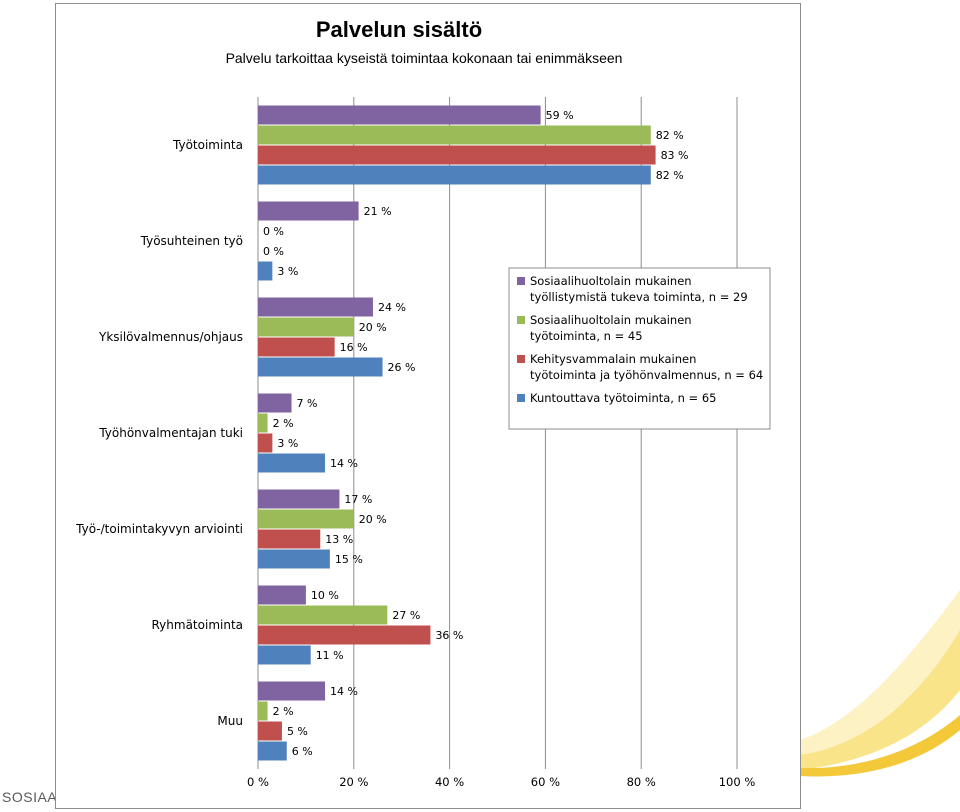 The width and height of the screenshot is (960, 812). I want to click on category-label-tyotoiminta: Työtoiminta, so click(207, 145).